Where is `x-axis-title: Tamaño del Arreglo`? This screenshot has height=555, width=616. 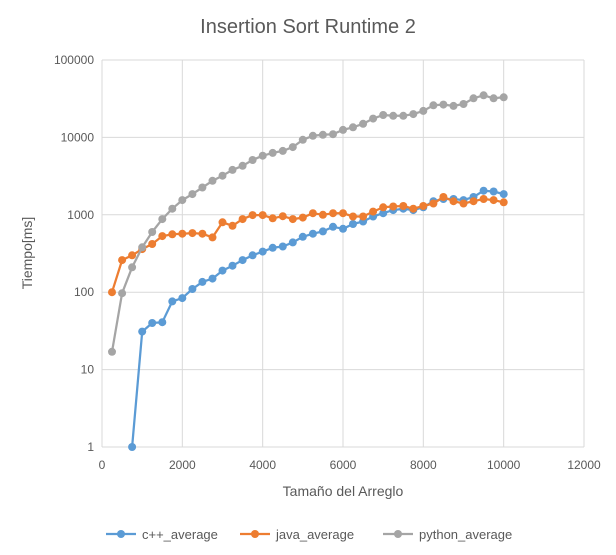 x-axis-title: Tamaño del Arreglo is located at coordinates (343, 491).